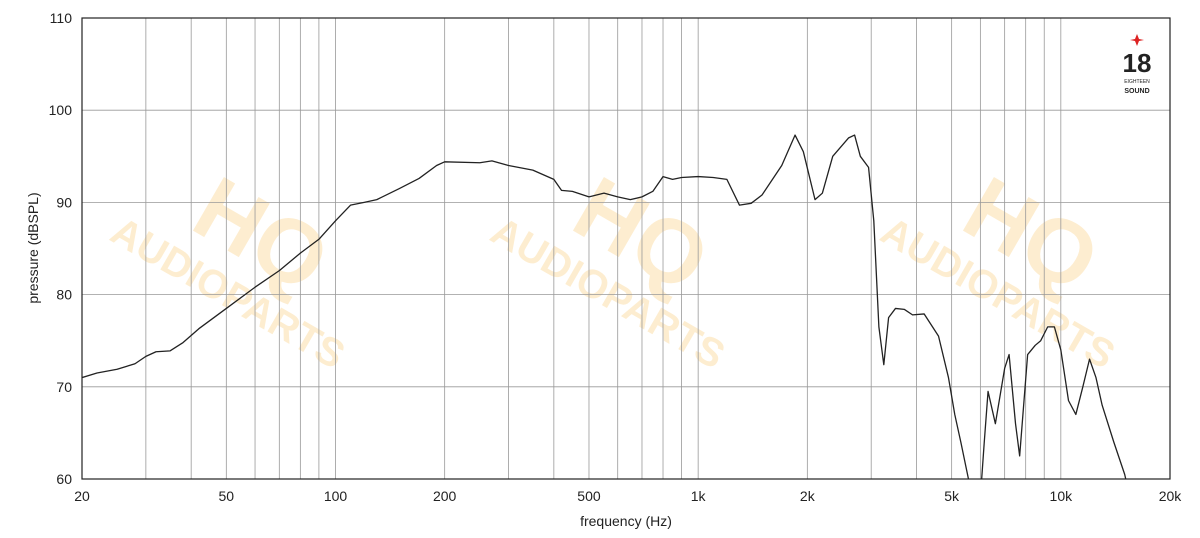 This screenshot has height=538, width=1200. What do you see at coordinates (445, 496) in the screenshot?
I see `x-tick-label: 200` at bounding box center [445, 496].